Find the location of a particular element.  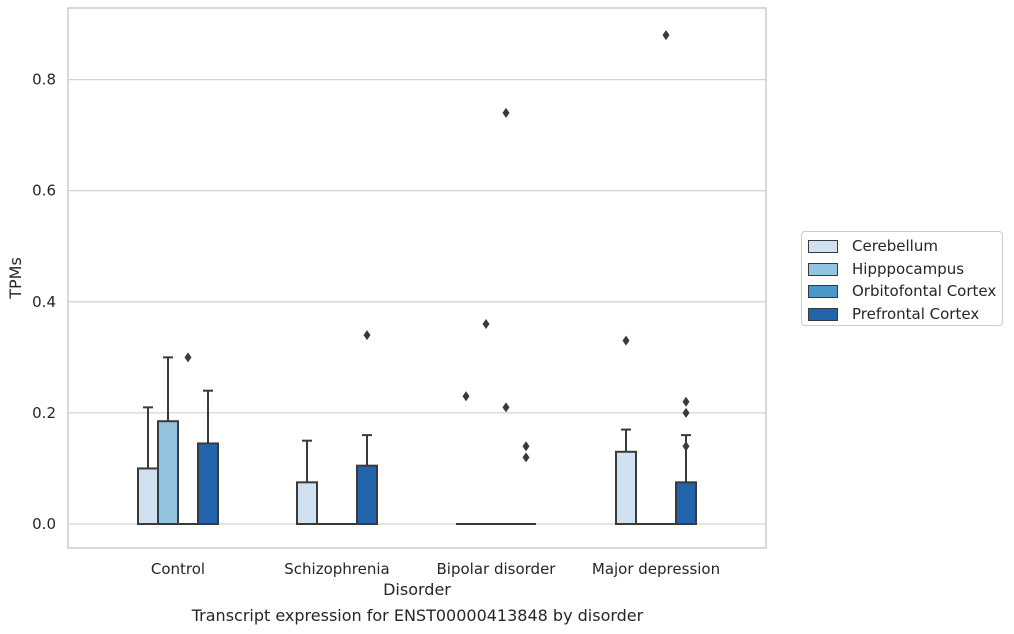

legend-label: Prefrontal Cortex is located at coordinates (916, 314).